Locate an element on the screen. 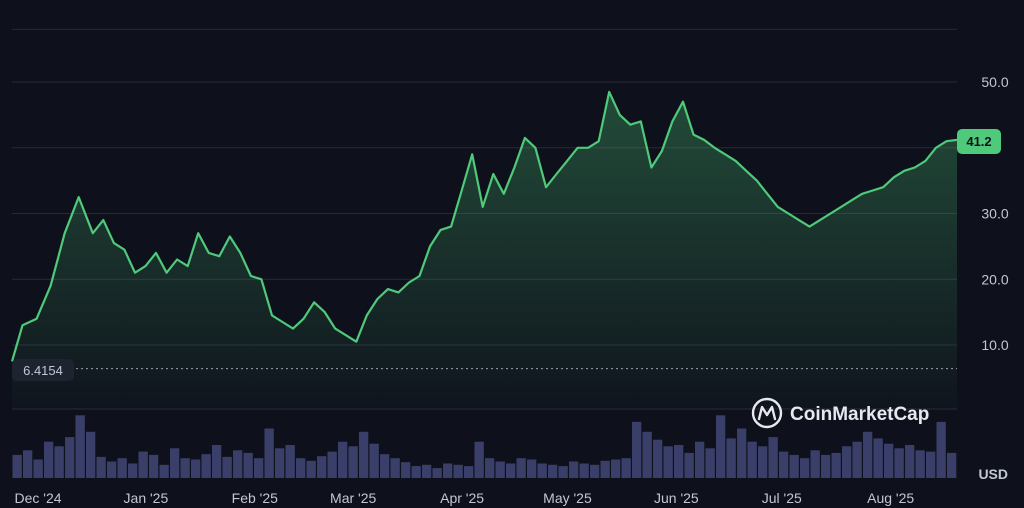 Image resolution: width=1024 pixels, height=508 pixels. coinmarketcap-logo-icon is located at coordinates (767, 413).